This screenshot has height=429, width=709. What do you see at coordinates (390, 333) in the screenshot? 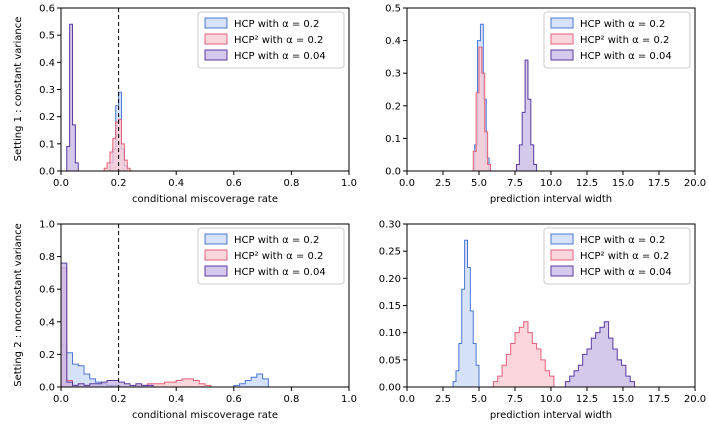
I see `y-tick-label: 0.10` at bounding box center [390, 333].